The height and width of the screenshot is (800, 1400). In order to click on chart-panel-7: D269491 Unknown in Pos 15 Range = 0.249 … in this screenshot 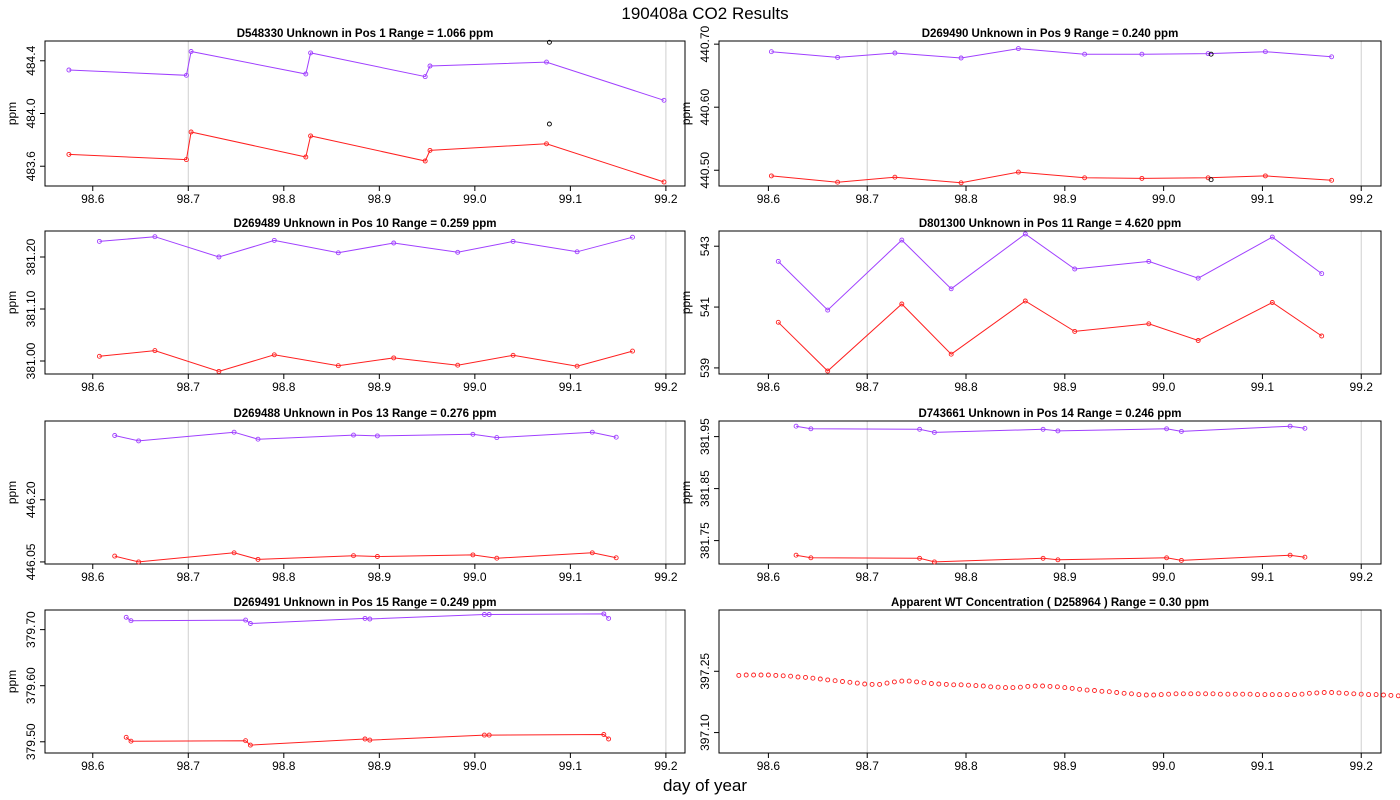, I will do `click(345, 685)`.